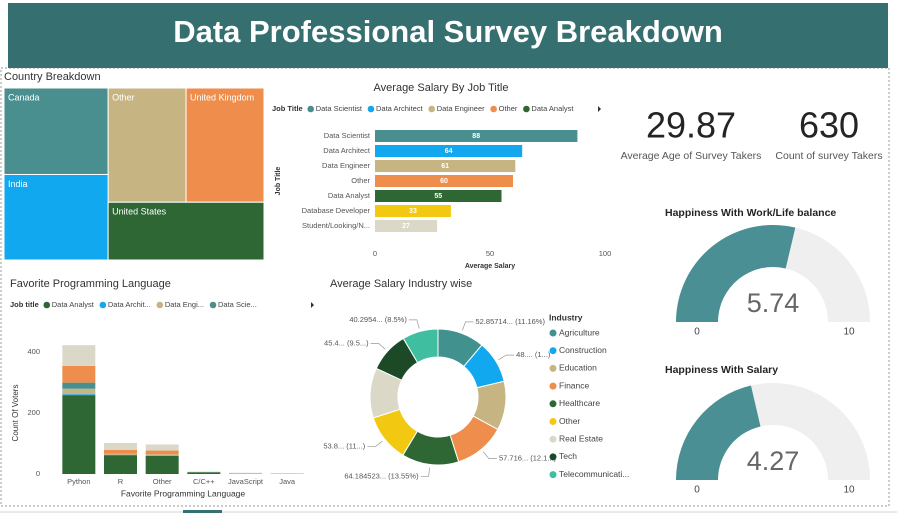 This screenshot has width=897, height=514. What do you see at coordinates (38, 473) in the screenshot?
I see `y-tick-label: 0` at bounding box center [38, 473].